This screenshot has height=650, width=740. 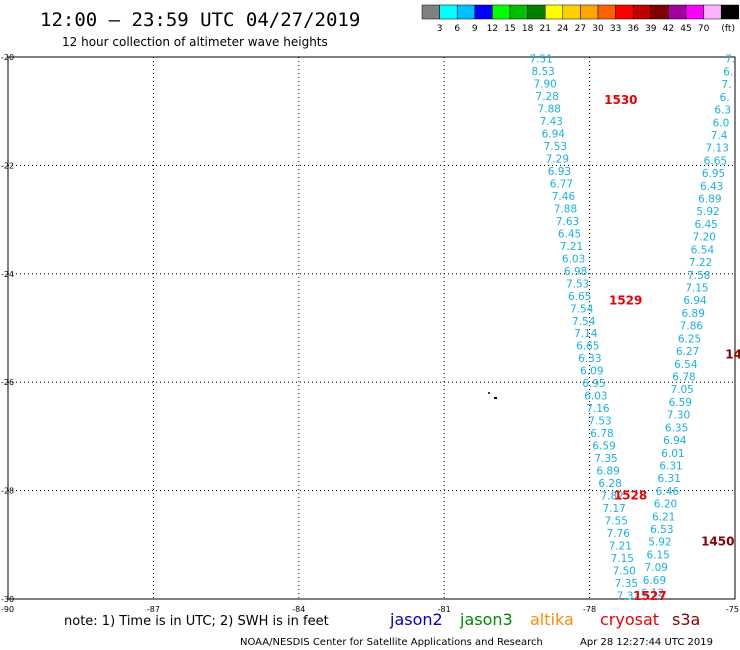 I want to click on legend-tick-label: 42, so click(x=668, y=29).